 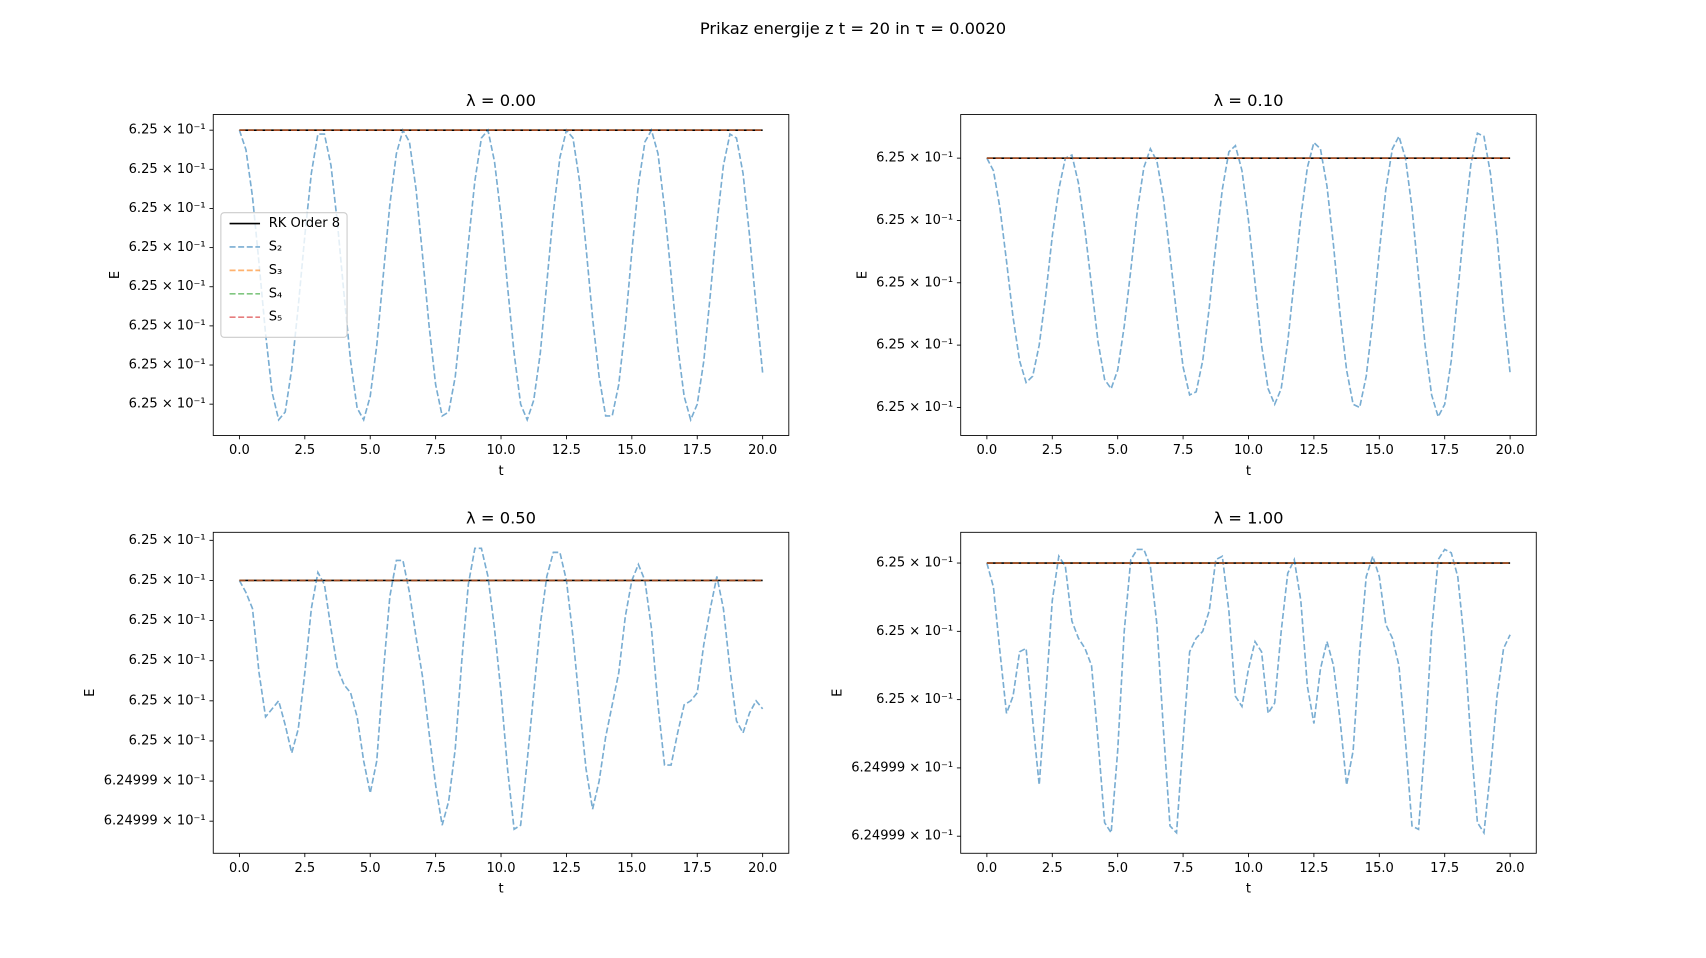 I want to click on subplot-title: λ = 0.50, so click(x=501, y=518).